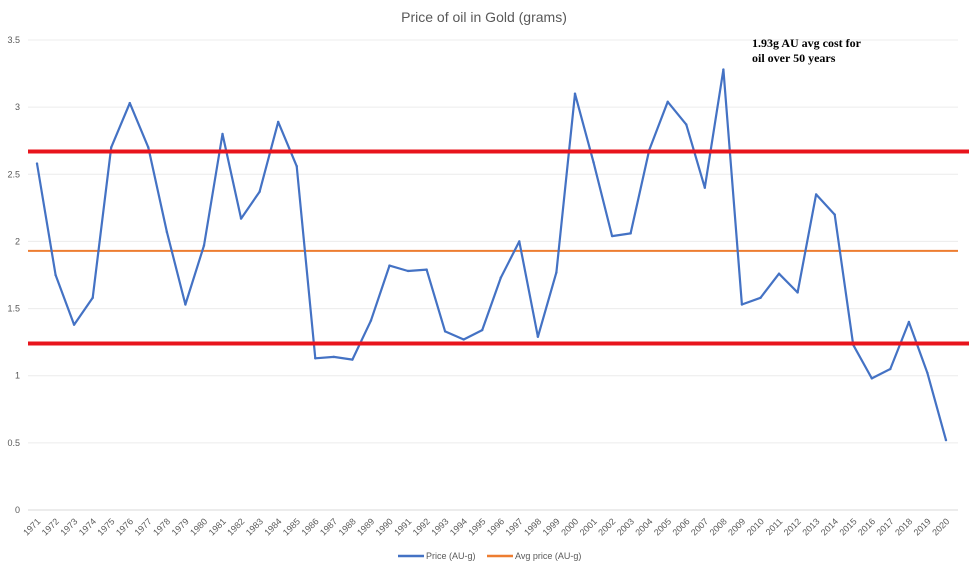  What do you see at coordinates (13, 40) in the screenshot?
I see `y-tick-label: 3.5` at bounding box center [13, 40].